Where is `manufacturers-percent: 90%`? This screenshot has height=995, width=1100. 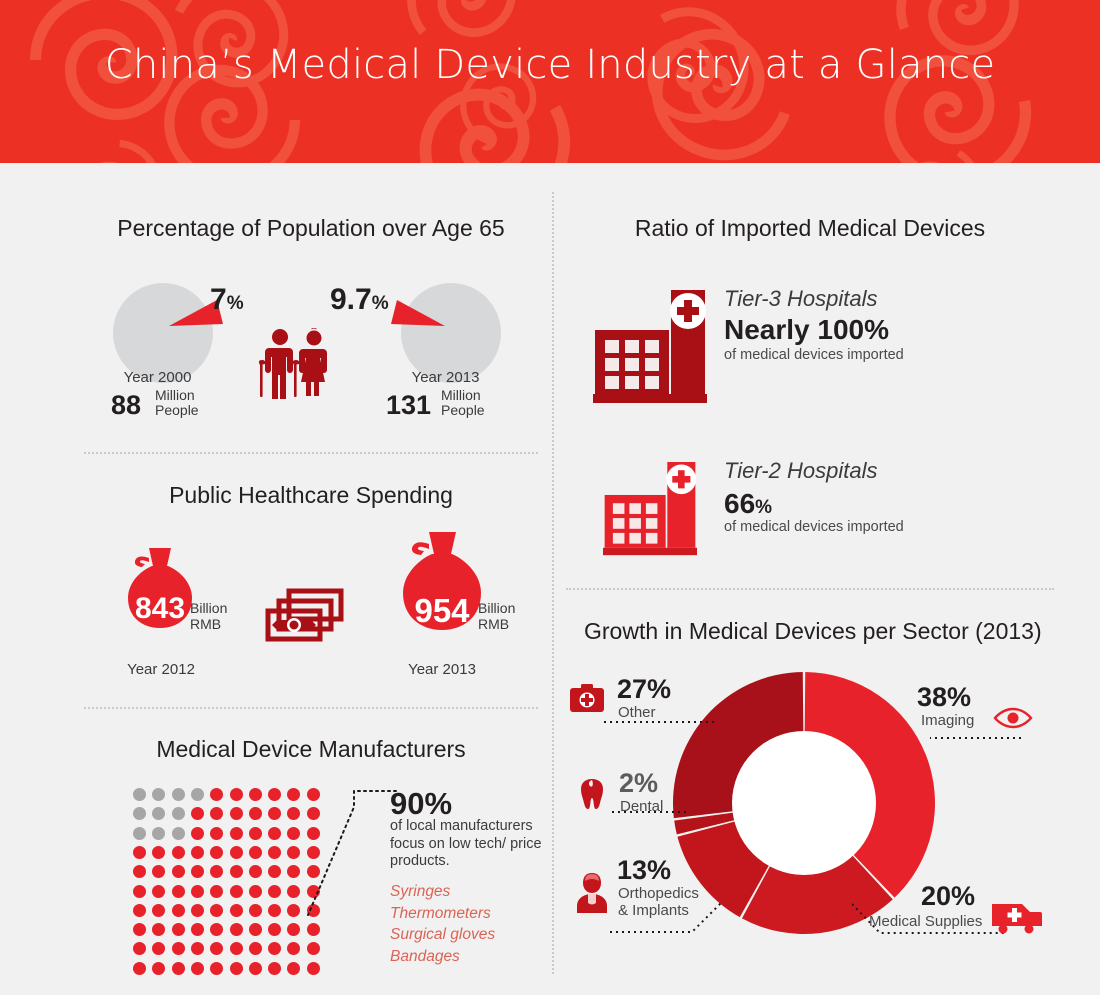
manufacturers-percent: 90% is located at coordinates (421, 803).